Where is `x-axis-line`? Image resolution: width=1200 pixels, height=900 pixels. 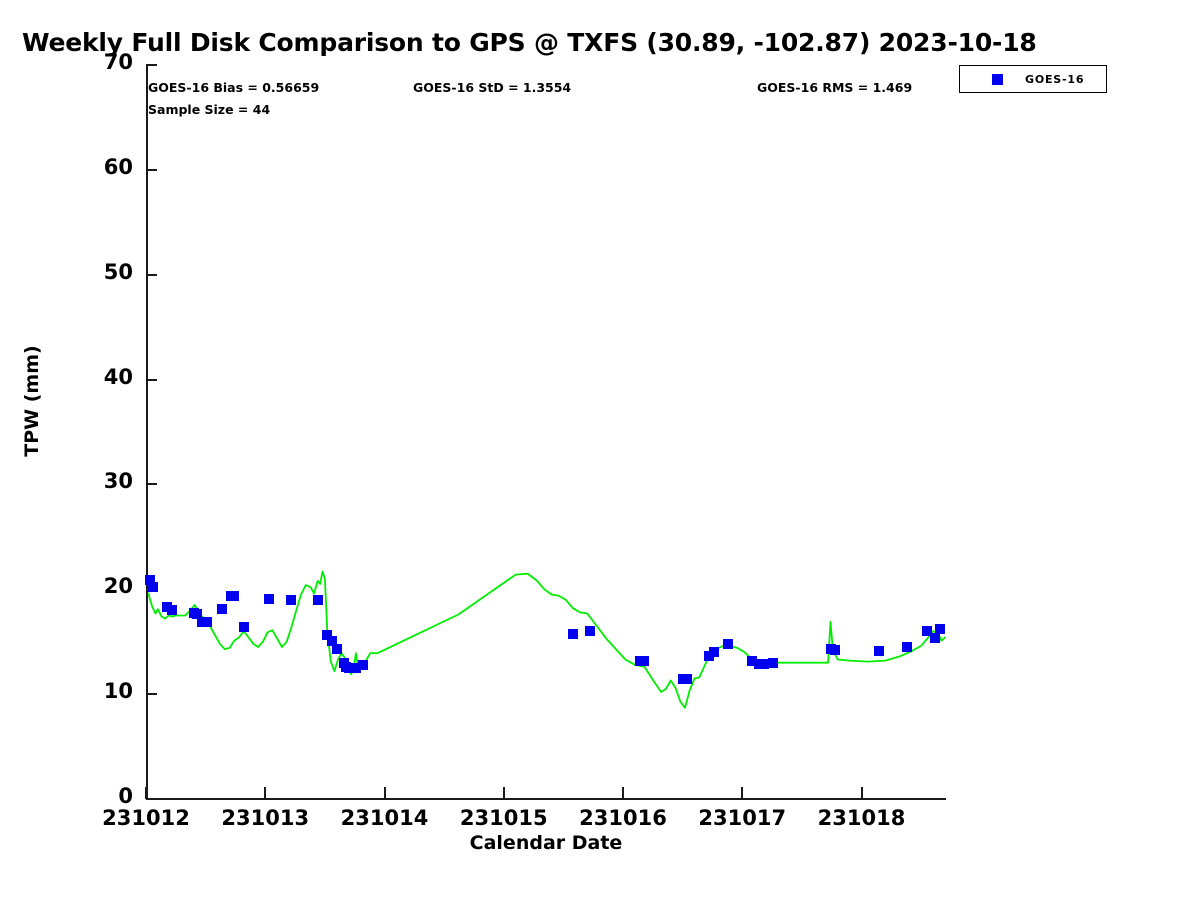
x-axis-line is located at coordinates (546, 799).